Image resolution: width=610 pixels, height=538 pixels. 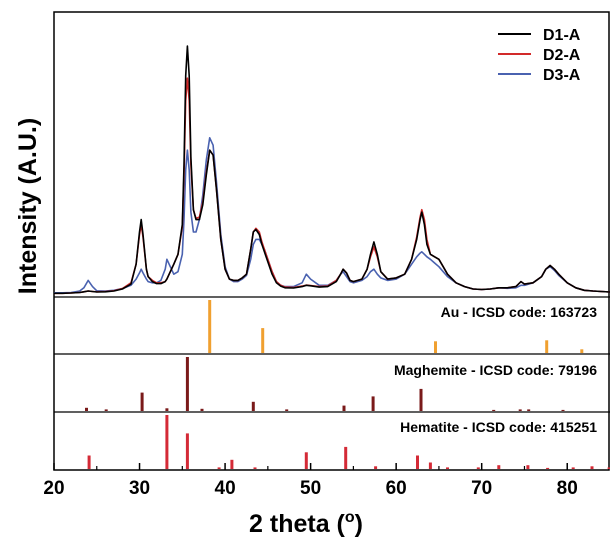 I want to click on x-tick-label: 30, so click(x=139, y=488).